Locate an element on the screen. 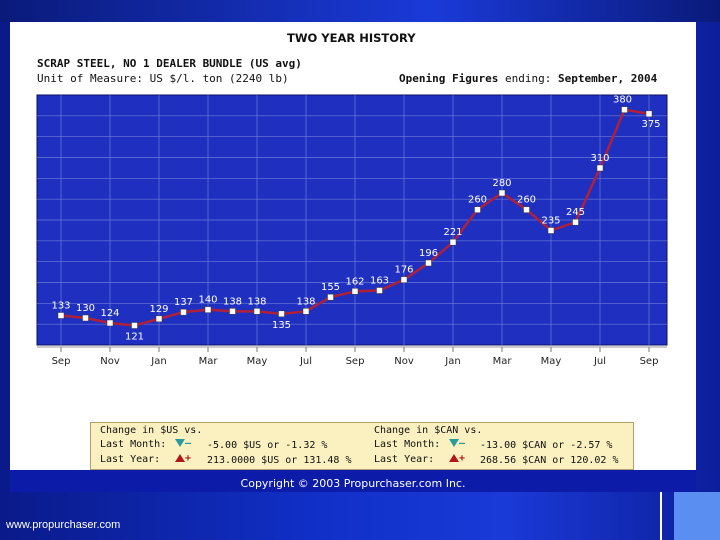  data-label: 176 is located at coordinates (403, 270).